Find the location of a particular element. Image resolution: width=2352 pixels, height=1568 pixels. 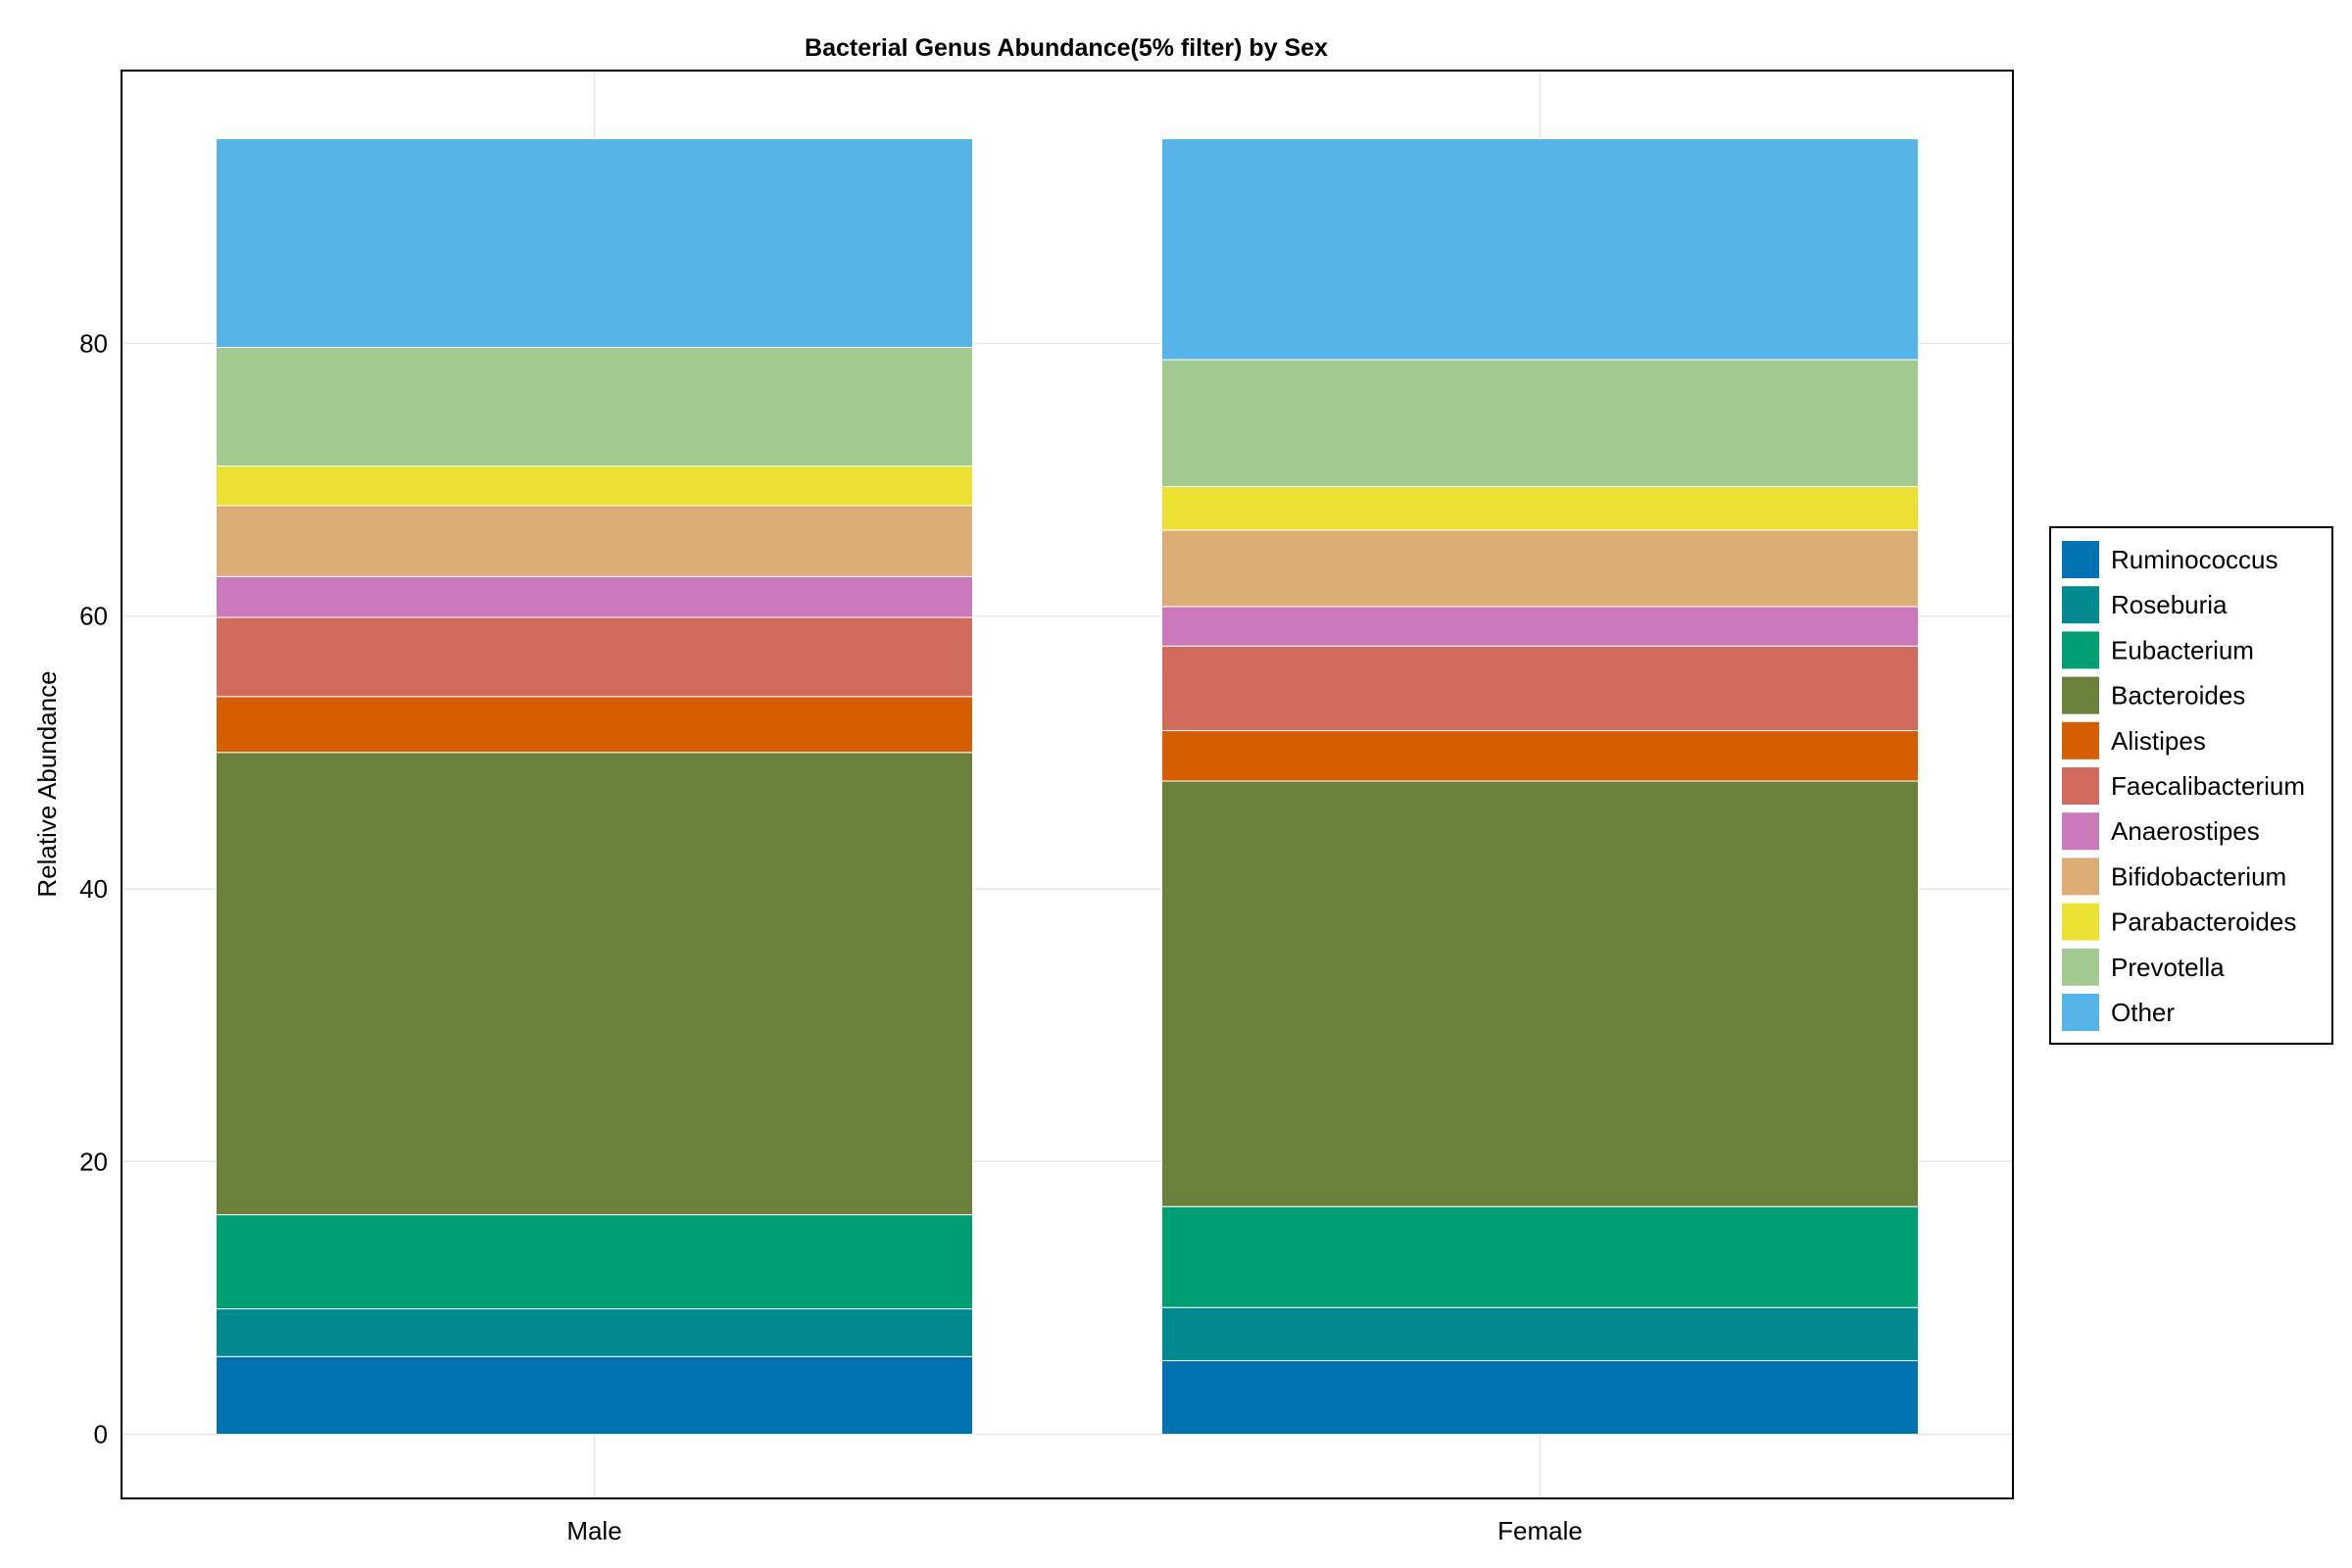

bar-male-anaerostipes is located at coordinates (594, 596).